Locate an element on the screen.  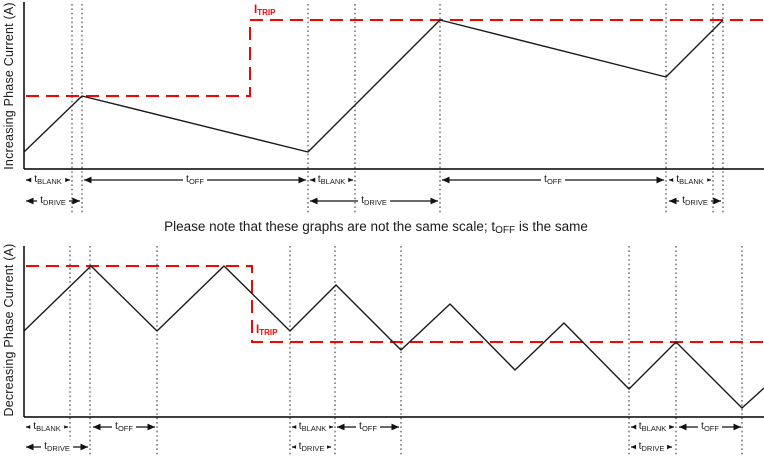
y-axis-label: Increasing Phase Current (A) is located at coordinates (9, 86).